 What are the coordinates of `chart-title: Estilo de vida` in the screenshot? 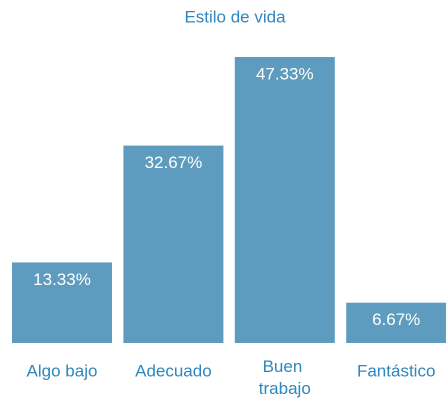 It's located at (235, 16).